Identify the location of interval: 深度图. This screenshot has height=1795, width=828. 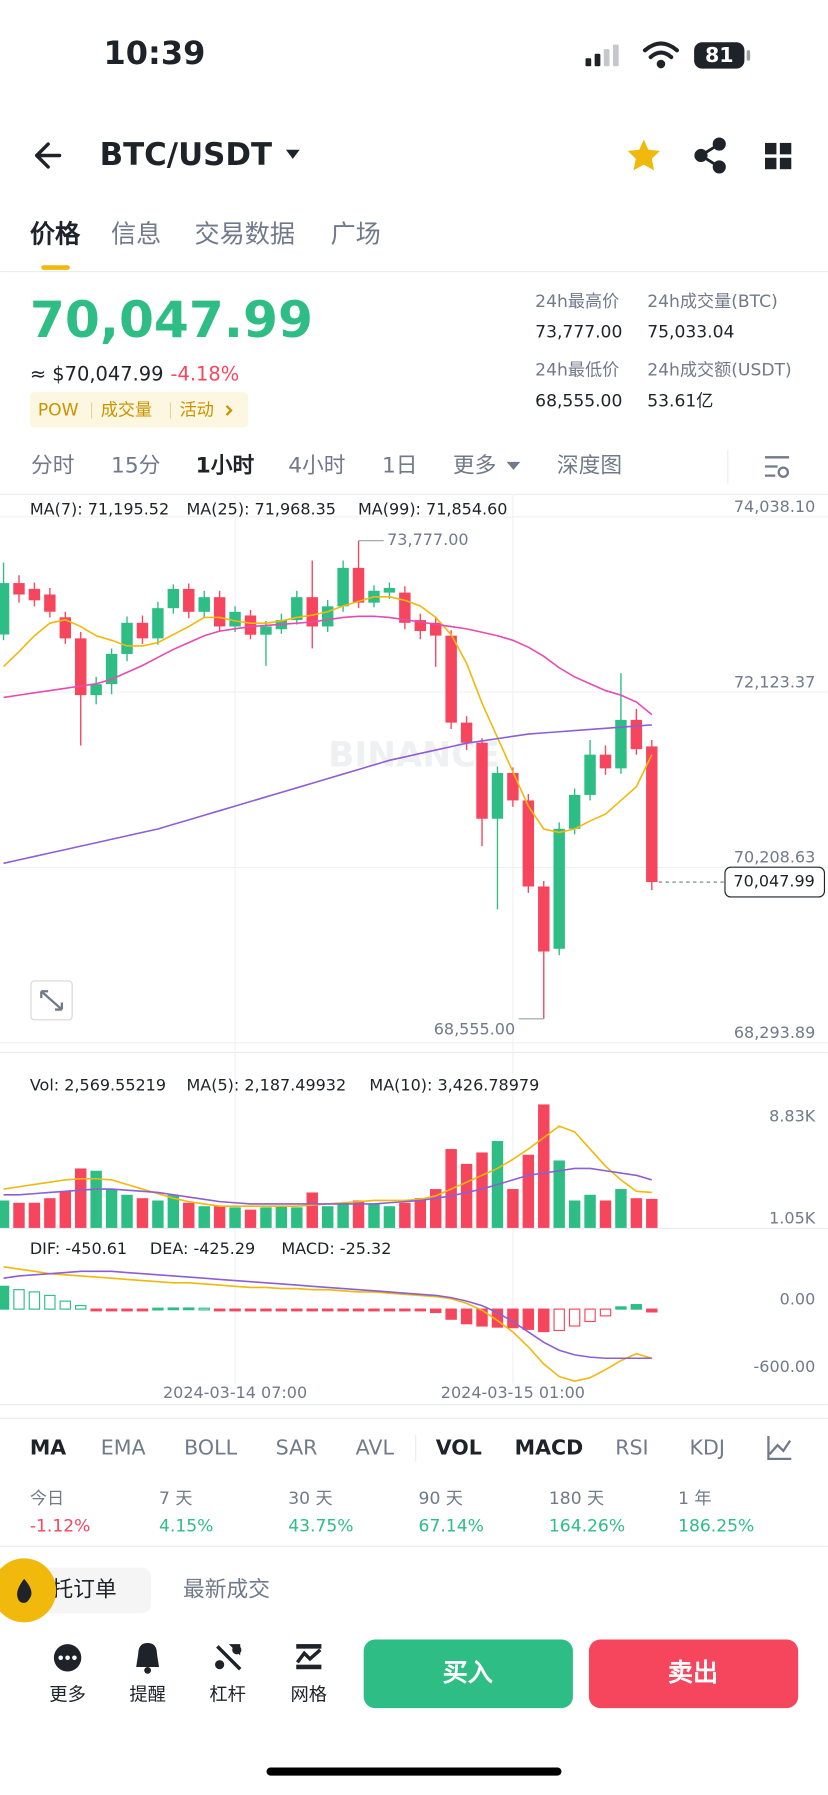
(589, 465).